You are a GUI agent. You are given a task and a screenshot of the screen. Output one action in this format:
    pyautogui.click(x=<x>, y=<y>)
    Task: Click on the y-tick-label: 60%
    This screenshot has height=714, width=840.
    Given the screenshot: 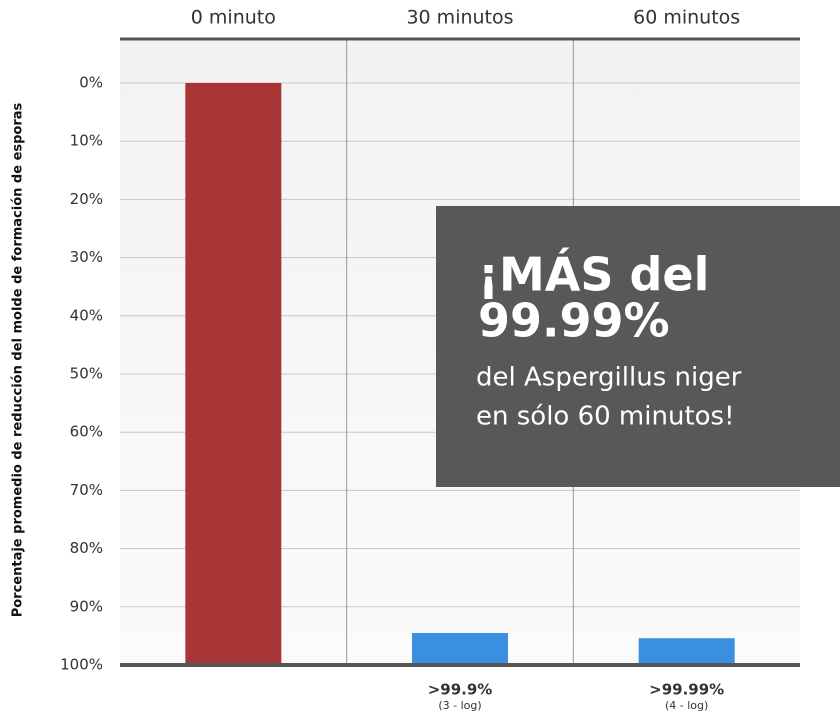 What is the action you would take?
    pyautogui.click(x=86, y=432)
    